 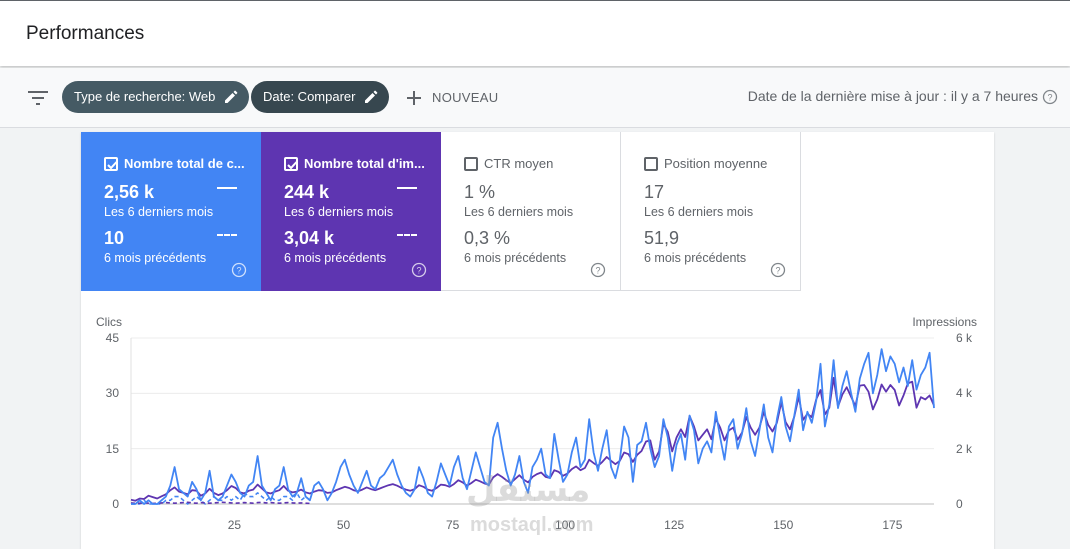 What do you see at coordinates (115, 504) in the screenshot?
I see `y-tick-left: 0` at bounding box center [115, 504].